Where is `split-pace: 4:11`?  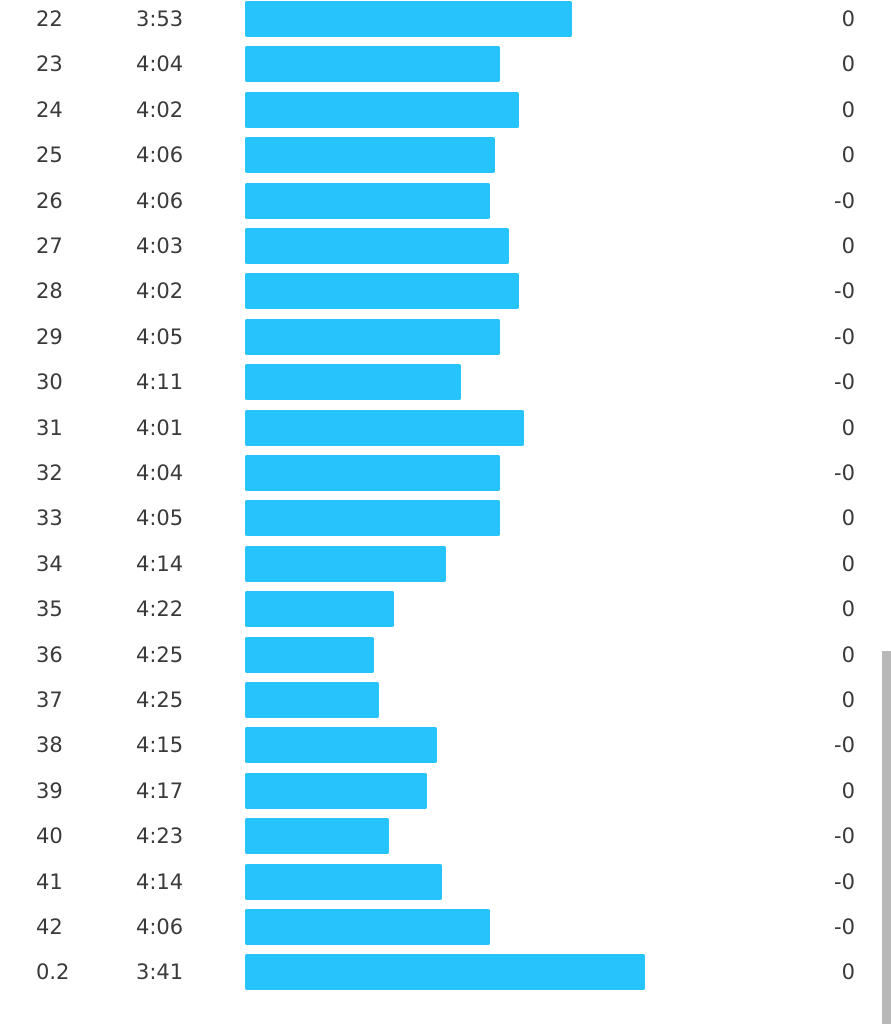 split-pace: 4:11 is located at coordinates (160, 382).